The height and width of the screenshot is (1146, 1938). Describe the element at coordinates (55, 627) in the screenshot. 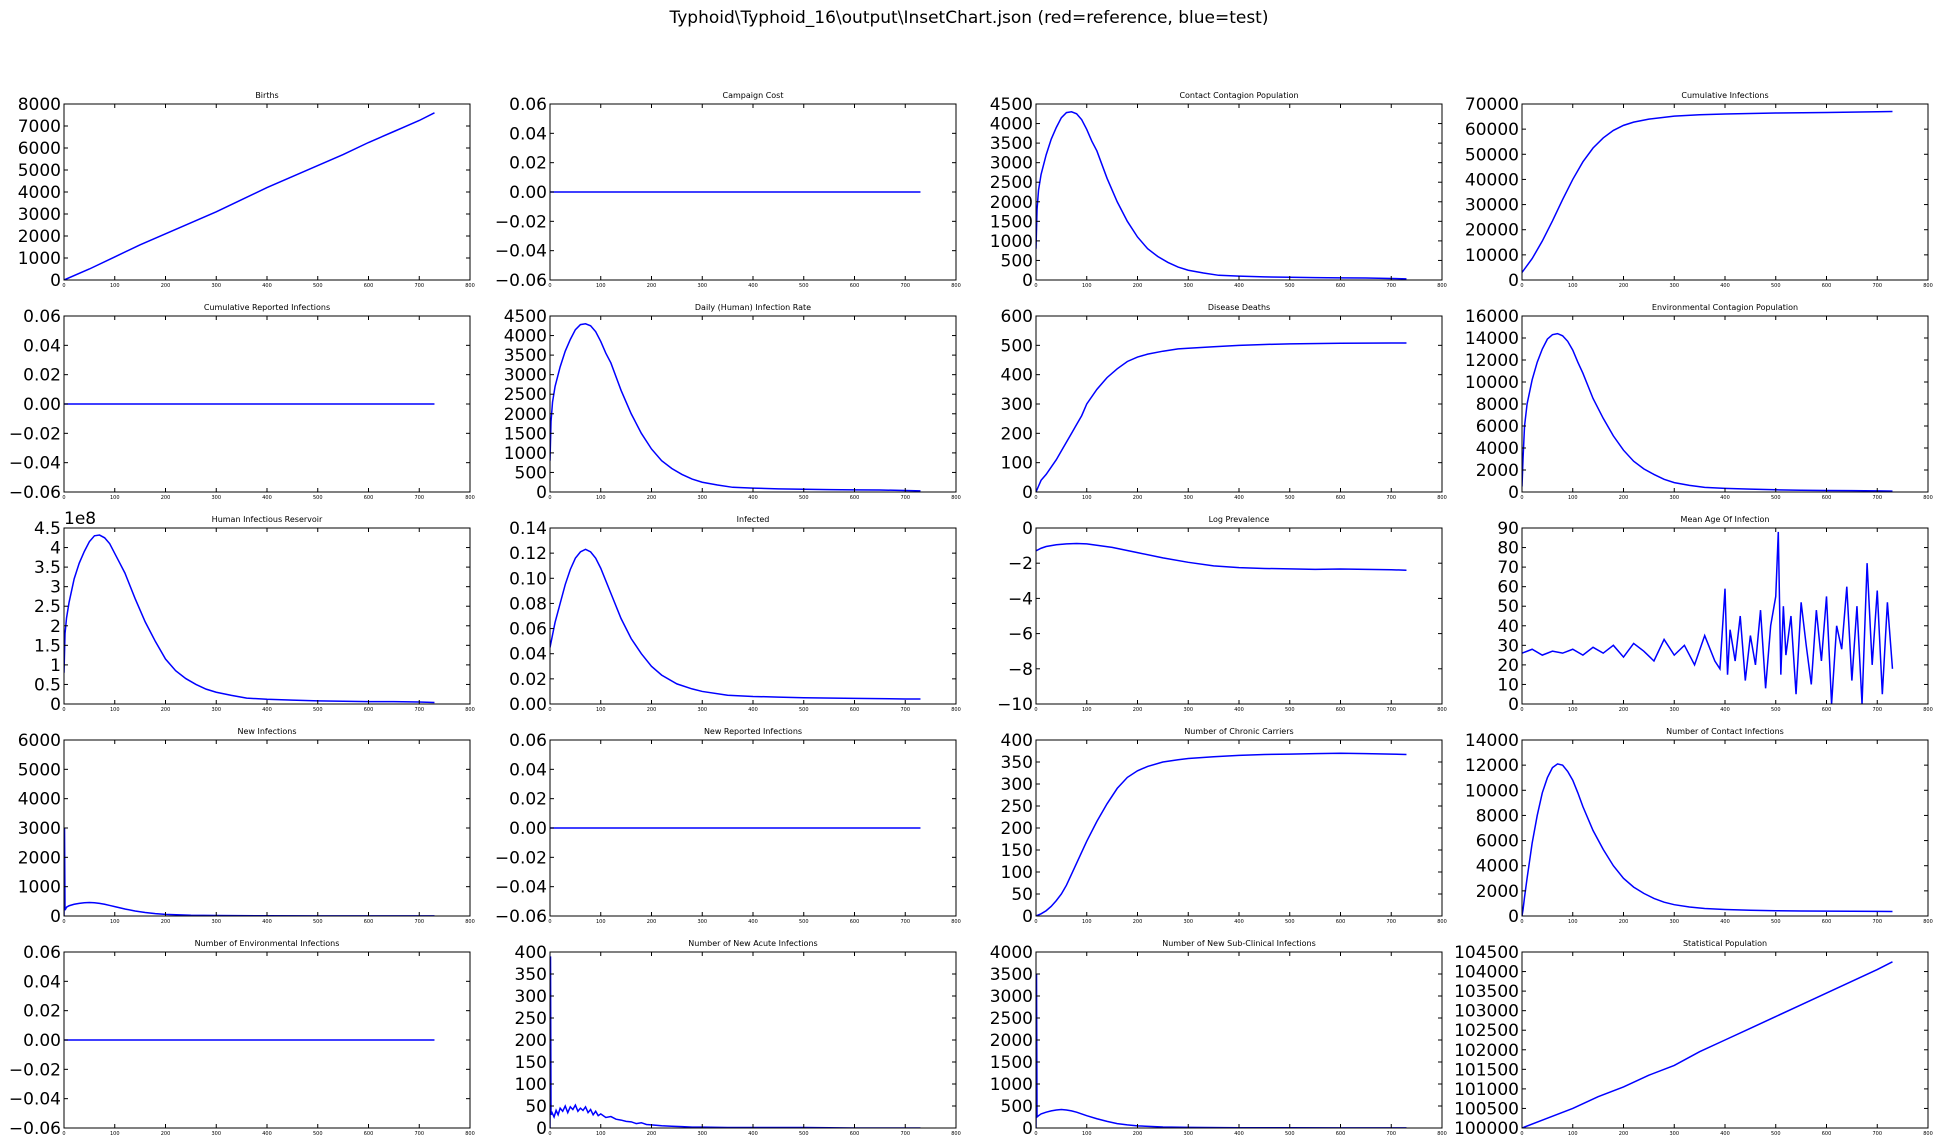

I see `ytick-label: 2` at that location.